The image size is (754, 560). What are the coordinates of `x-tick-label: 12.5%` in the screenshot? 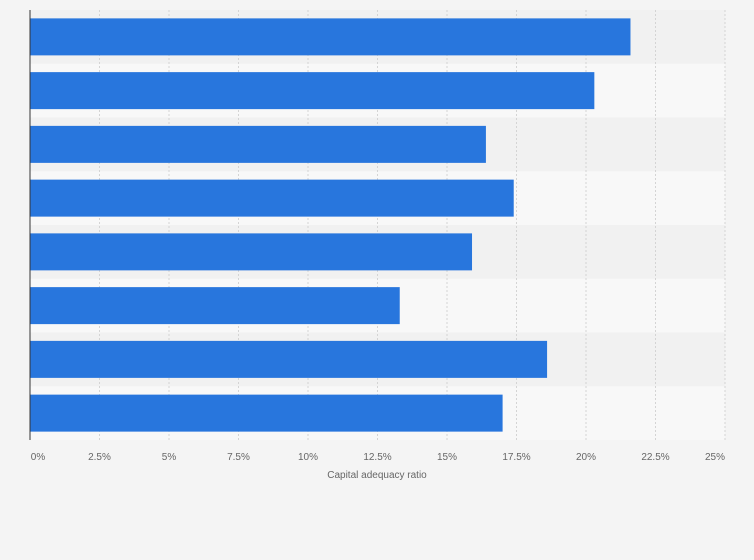 It's located at (377, 457).